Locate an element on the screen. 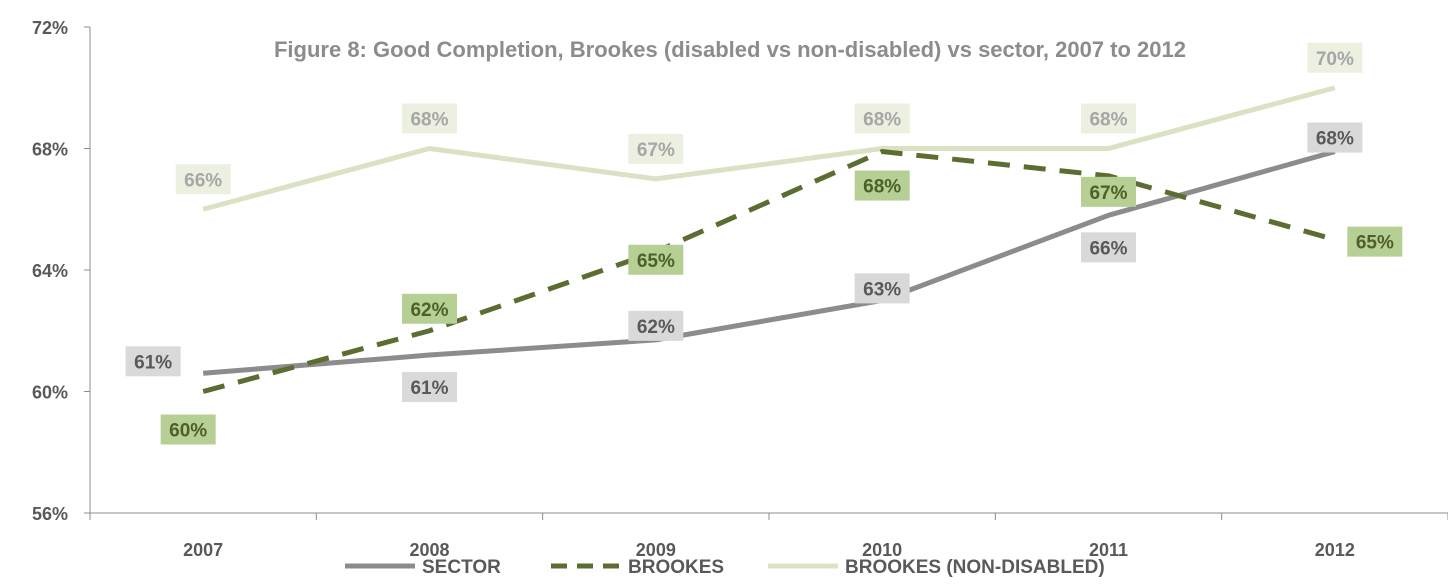  x-tick-label: 2008 is located at coordinates (429, 550).